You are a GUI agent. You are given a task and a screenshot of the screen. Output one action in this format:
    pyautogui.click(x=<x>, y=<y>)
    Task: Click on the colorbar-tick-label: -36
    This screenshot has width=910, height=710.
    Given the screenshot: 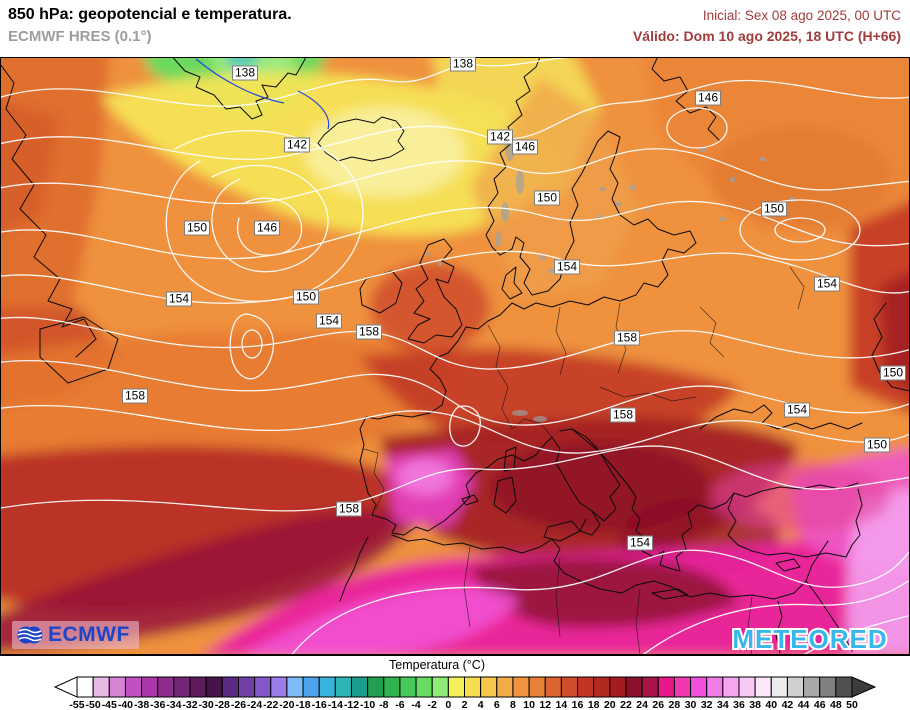 What is the action you would take?
    pyautogui.click(x=157, y=704)
    